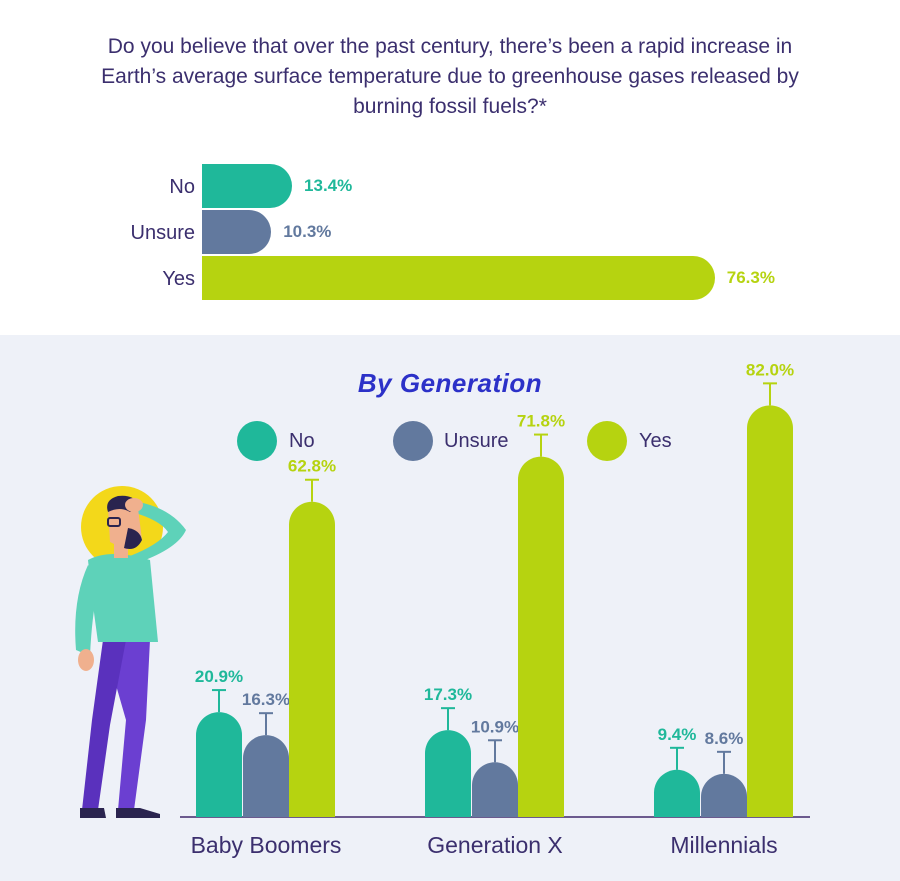 The image size is (900, 881). Describe the element at coordinates (413, 441) in the screenshot. I see `legend-swatch-unsure` at that location.